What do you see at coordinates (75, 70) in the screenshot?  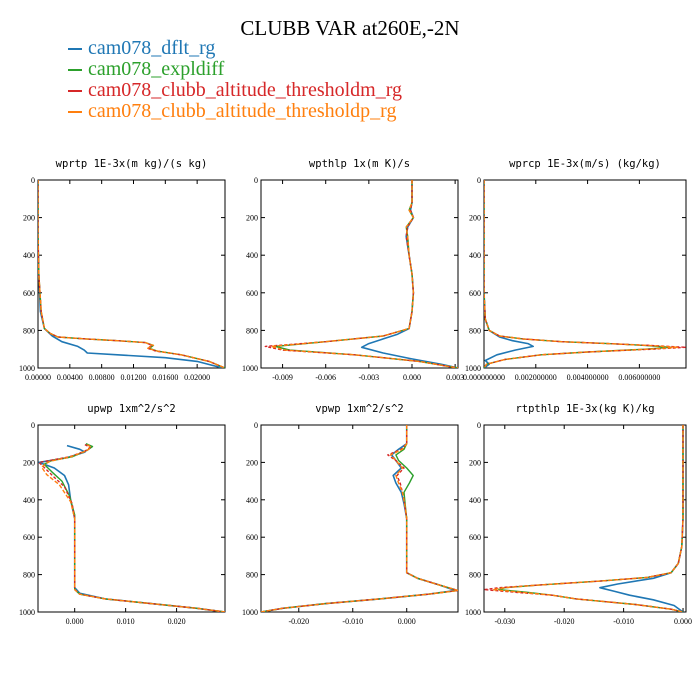 I see `legend-swatch-expldiff` at bounding box center [75, 70].